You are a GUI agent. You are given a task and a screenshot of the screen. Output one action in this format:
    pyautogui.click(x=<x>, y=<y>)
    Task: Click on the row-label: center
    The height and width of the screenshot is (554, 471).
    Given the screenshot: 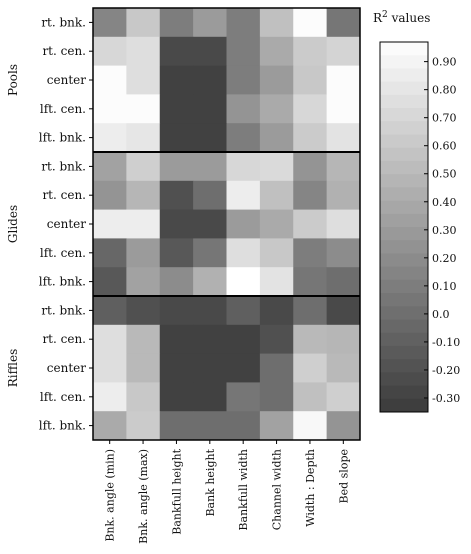 What is the action you would take?
    pyautogui.click(x=66, y=224)
    